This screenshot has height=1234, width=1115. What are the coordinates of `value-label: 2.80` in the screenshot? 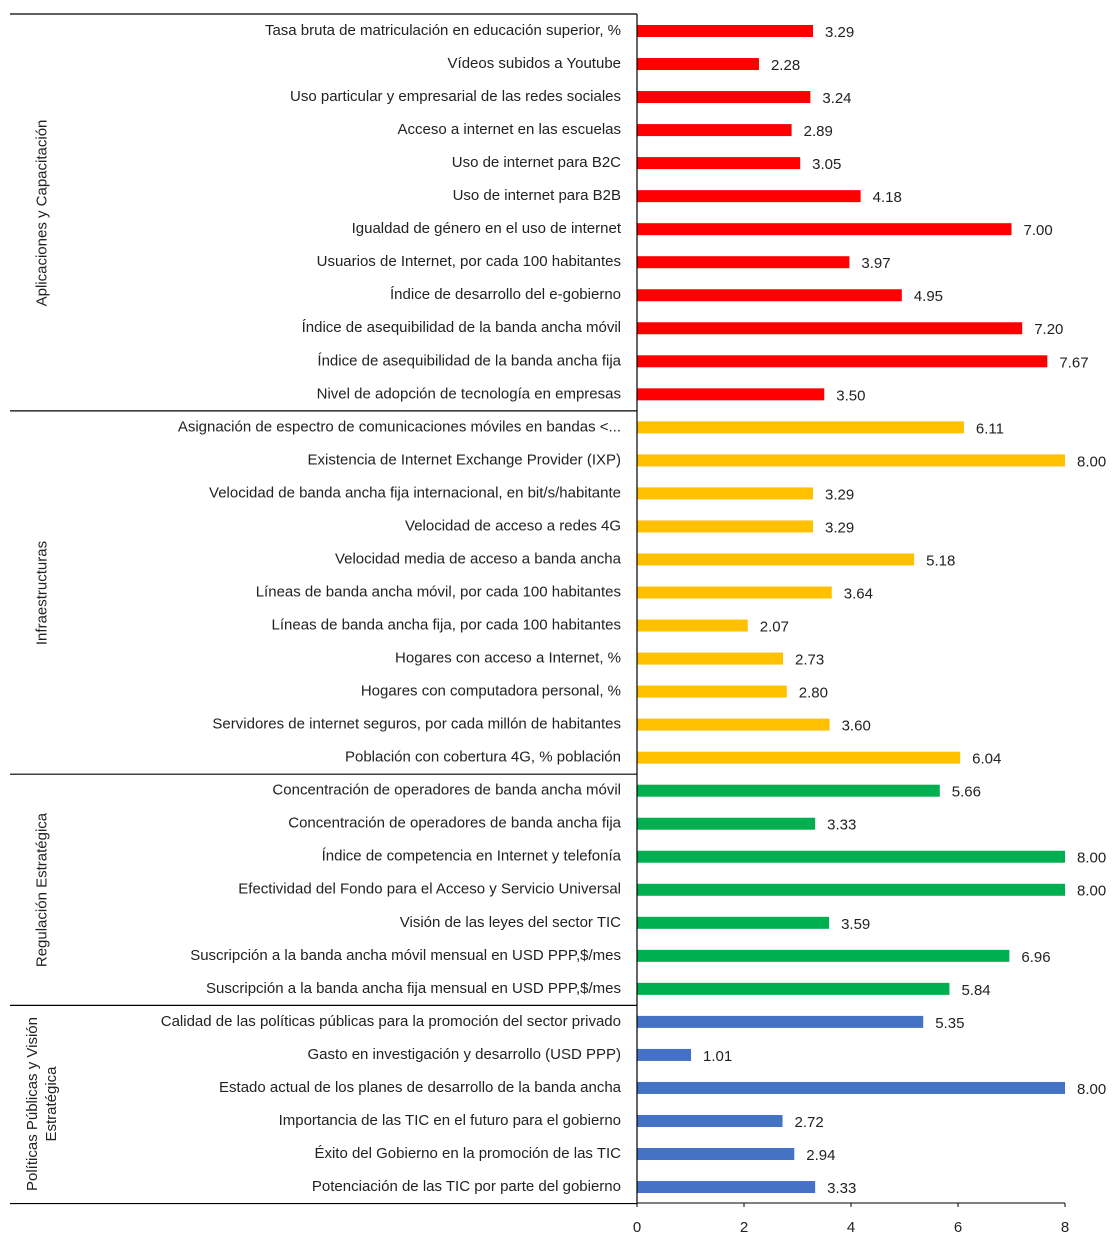 It's located at (813, 693).